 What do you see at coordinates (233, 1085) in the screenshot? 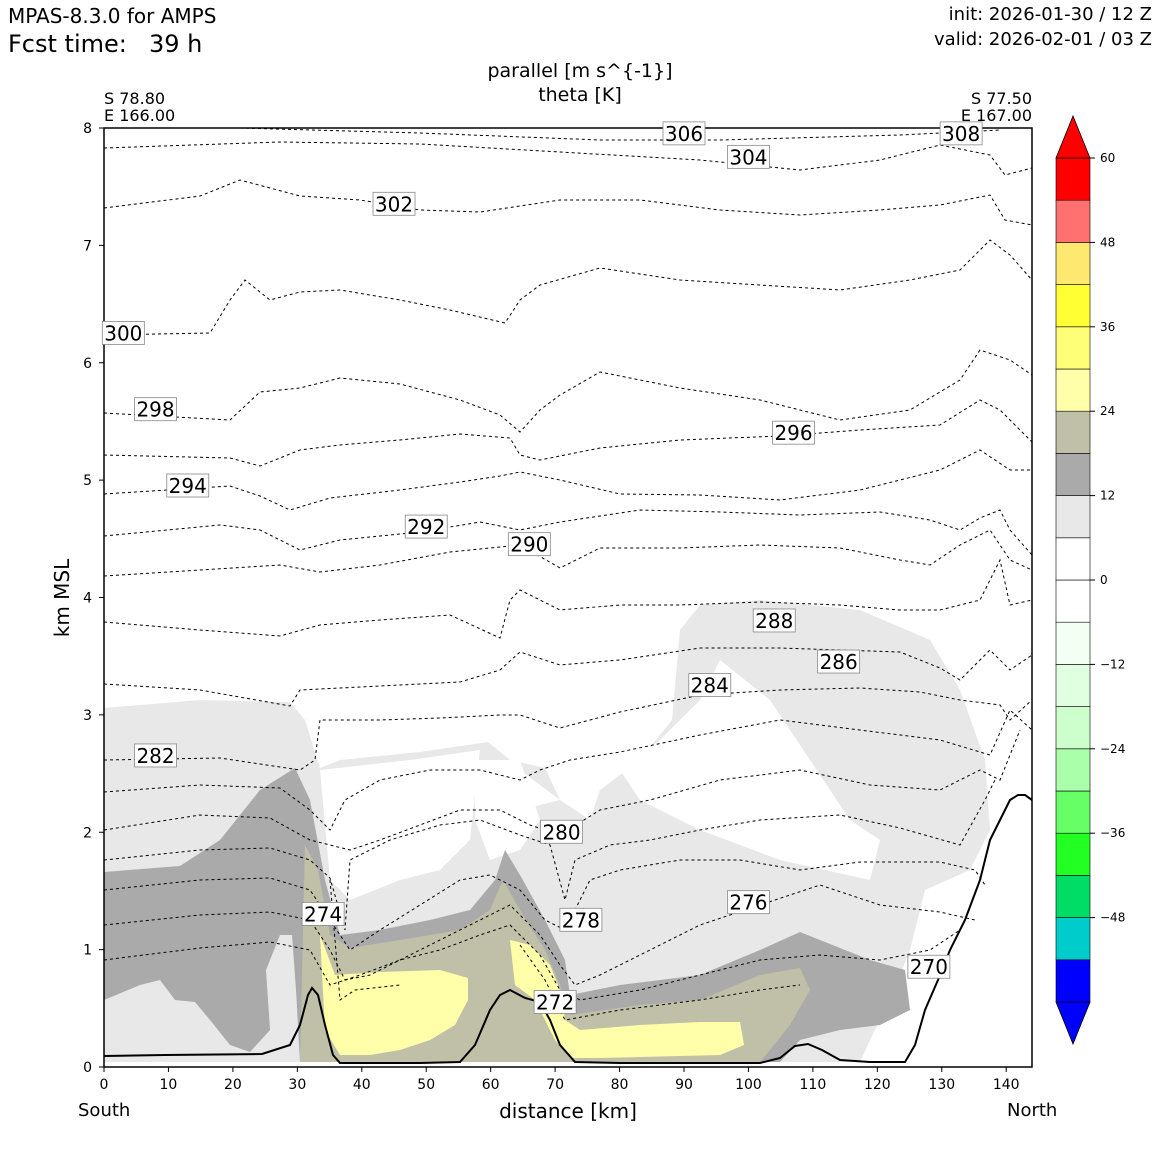
I see `x-tick-label: 20` at bounding box center [233, 1085].